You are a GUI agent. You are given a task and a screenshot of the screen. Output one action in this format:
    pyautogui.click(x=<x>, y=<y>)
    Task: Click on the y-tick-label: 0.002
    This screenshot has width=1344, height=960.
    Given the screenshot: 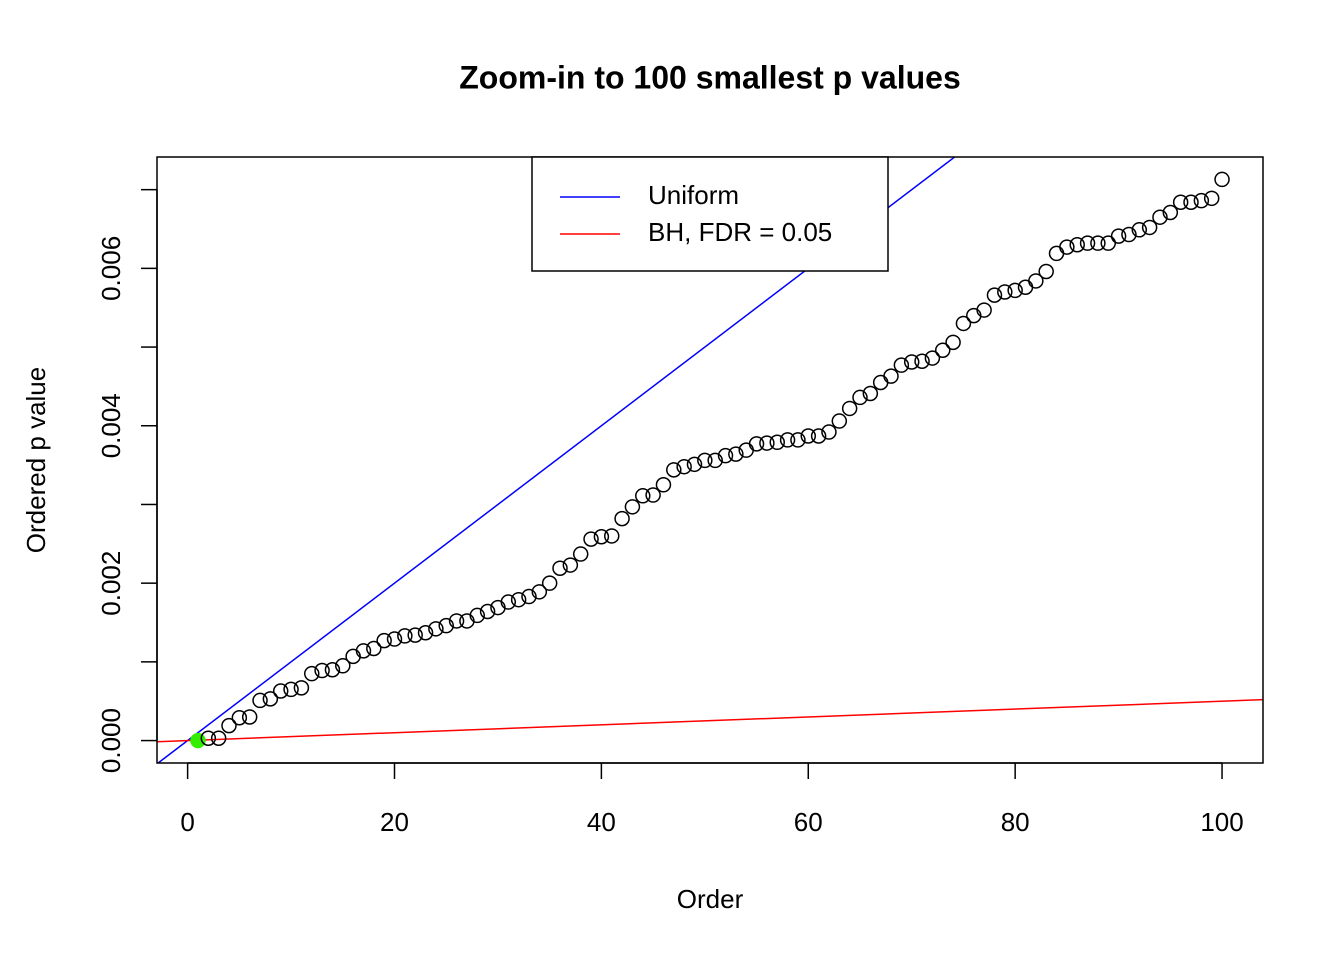 What is the action you would take?
    pyautogui.click(x=111, y=583)
    